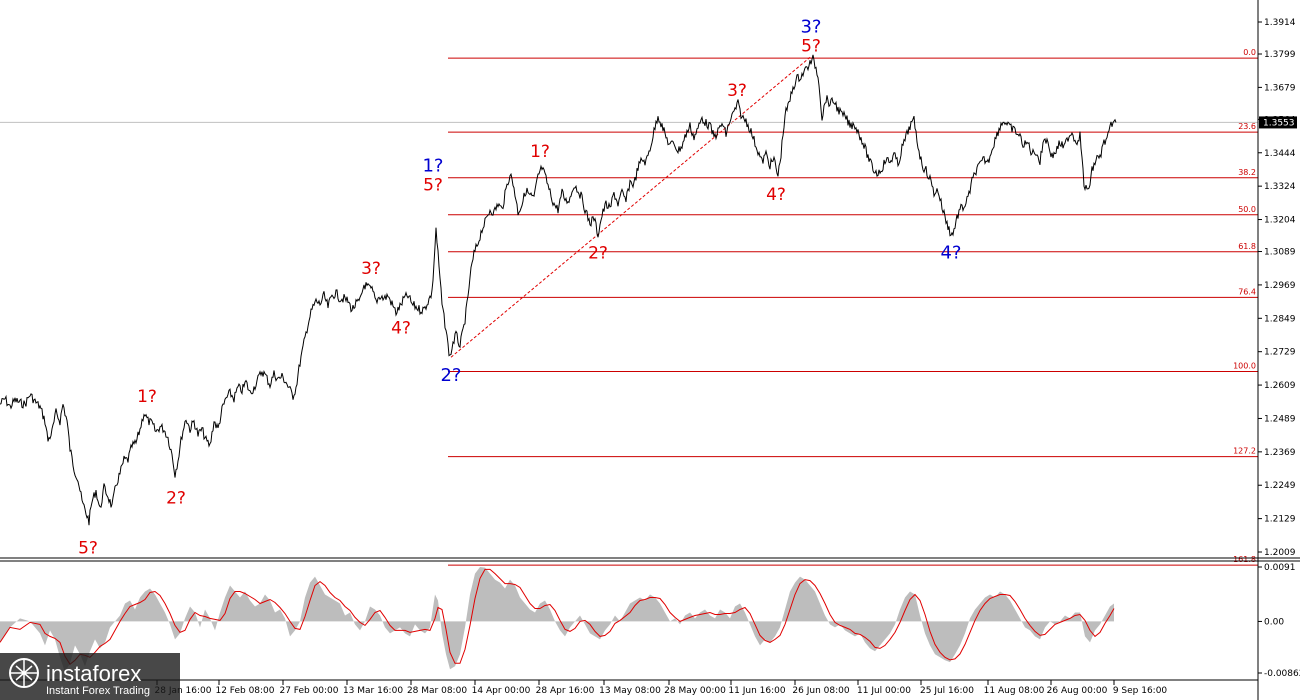 Image resolution: width=1300 pixels, height=700 pixels. What do you see at coordinates (1247, 172) in the screenshot?
I see `fib-label-2: 38.2` at bounding box center [1247, 172].